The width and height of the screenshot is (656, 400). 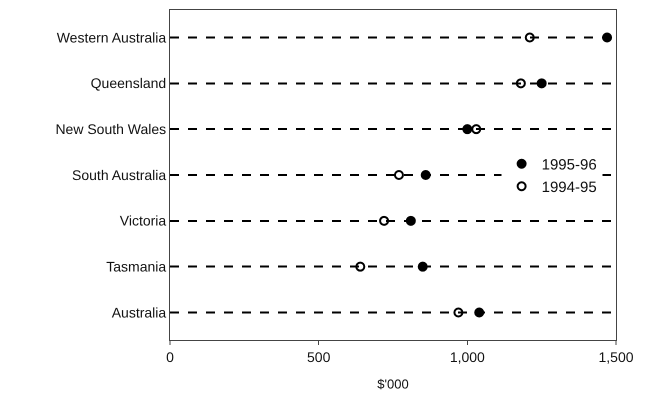 I want to click on y-tick-label: South Australia, so click(x=119, y=174).